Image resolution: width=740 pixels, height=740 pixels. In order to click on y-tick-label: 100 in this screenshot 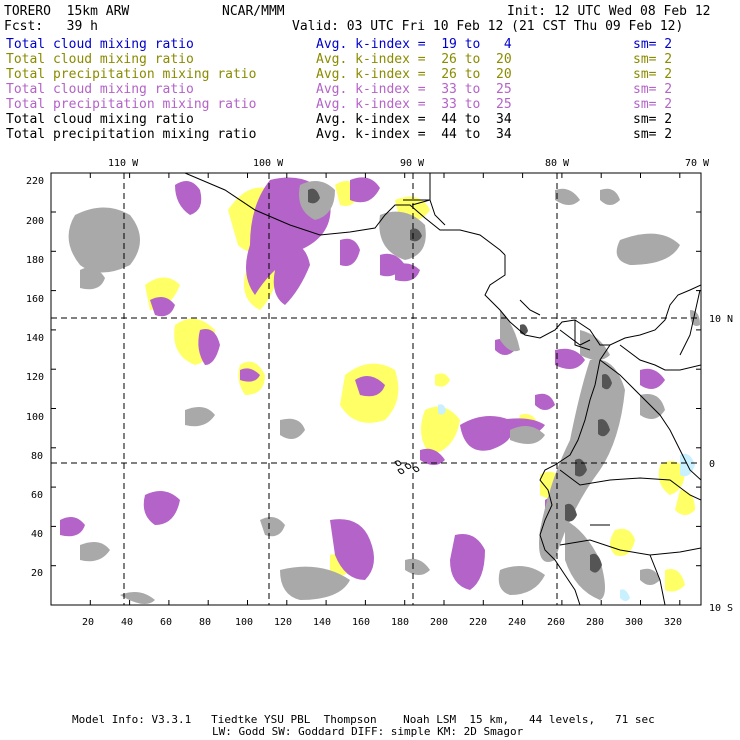, I will do `click(35, 417)`.